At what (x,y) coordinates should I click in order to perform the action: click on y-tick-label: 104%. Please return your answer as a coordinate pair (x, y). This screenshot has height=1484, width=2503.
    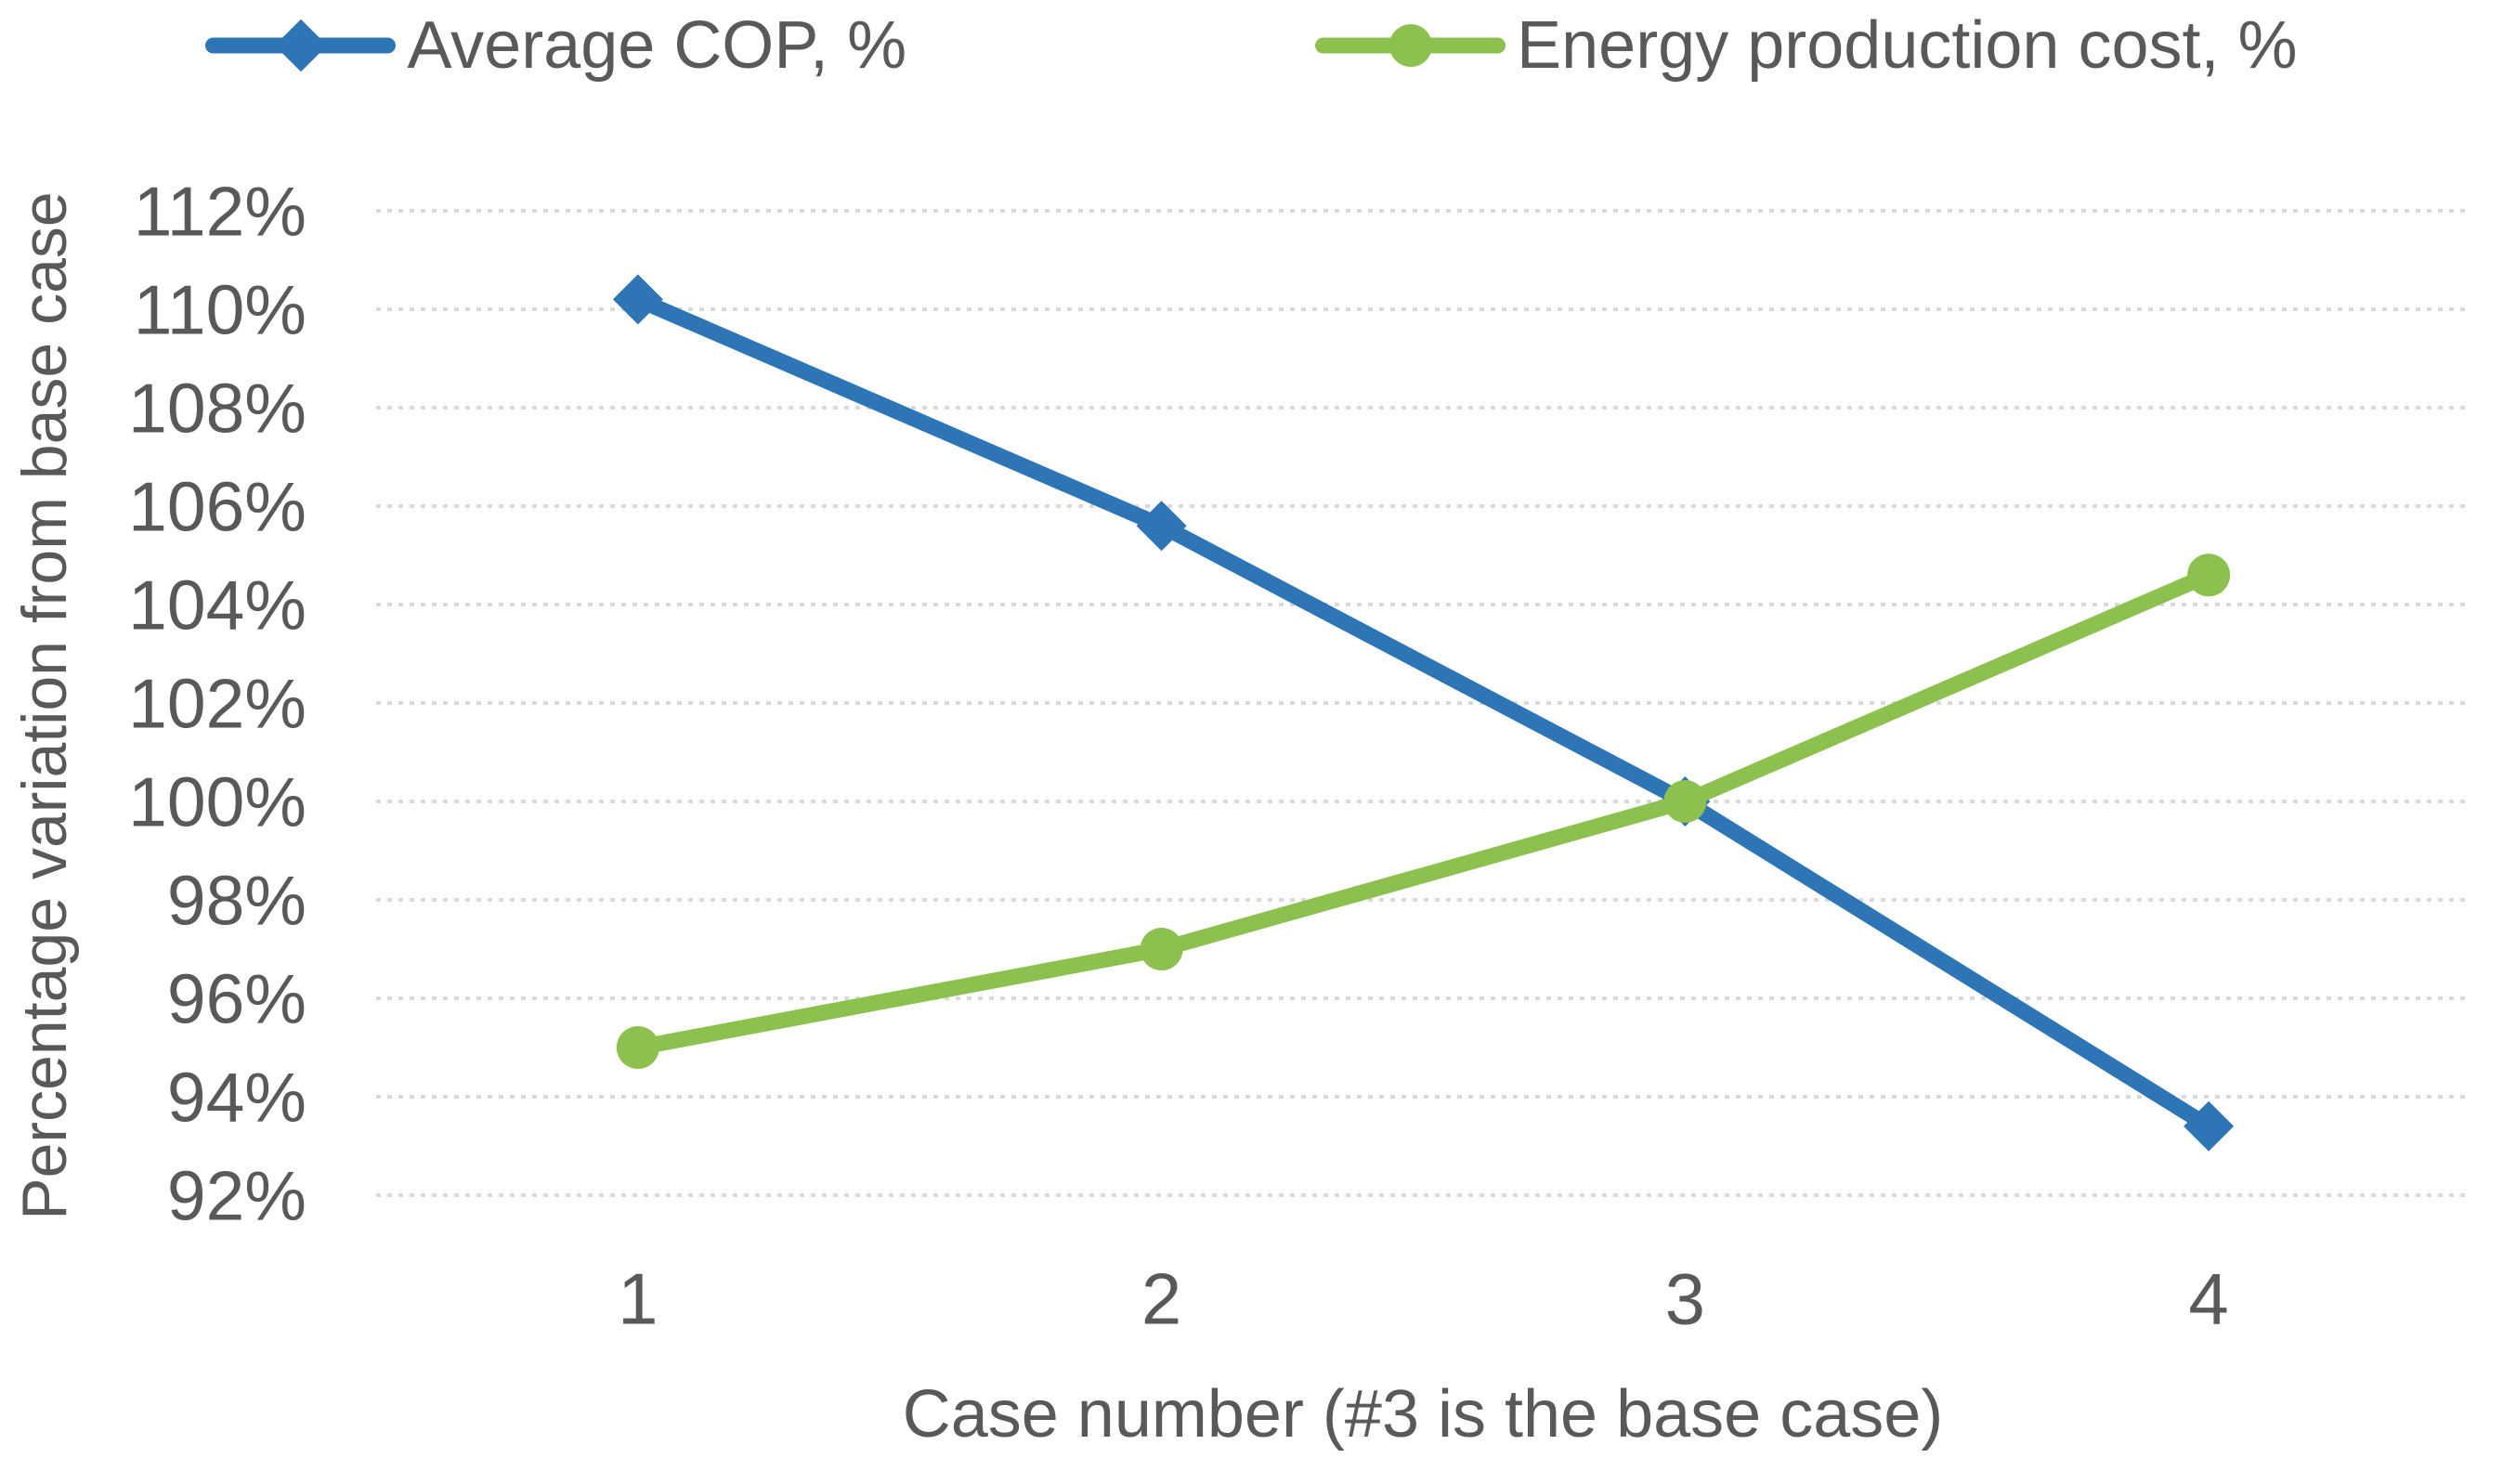
    Looking at the image, I should click on (217, 605).